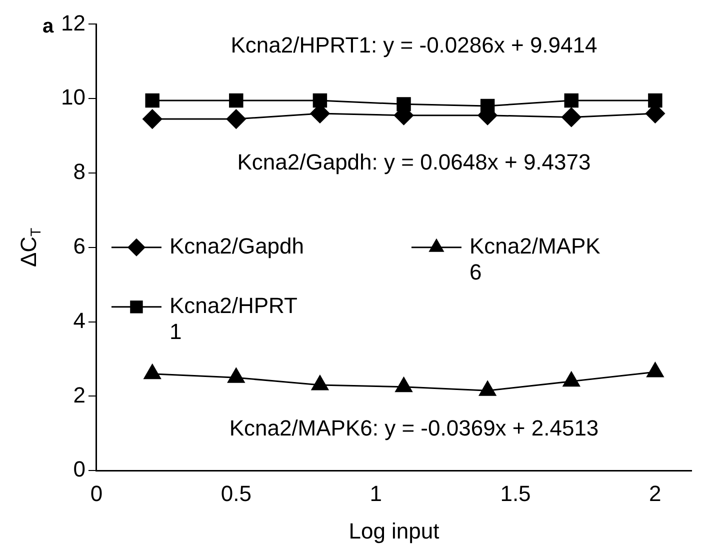 The image size is (710, 559). What do you see at coordinates (48, 27) in the screenshot?
I see `text: a` at bounding box center [48, 27].